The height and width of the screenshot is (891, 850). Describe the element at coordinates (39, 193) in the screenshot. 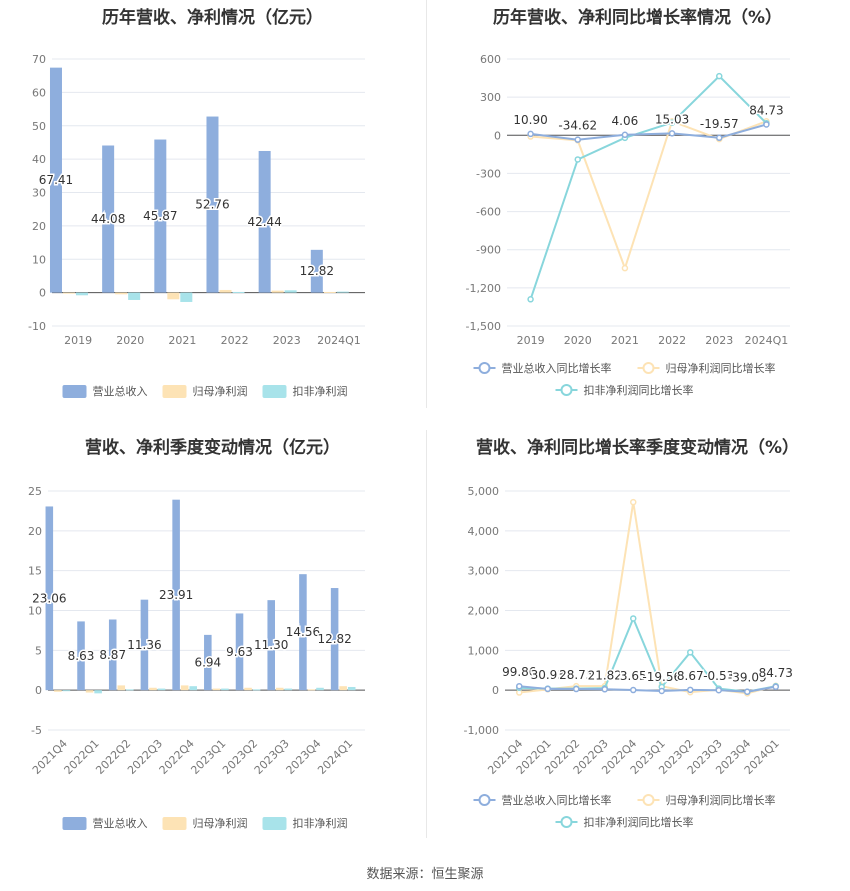

I see `y-tick-label: 30` at that location.